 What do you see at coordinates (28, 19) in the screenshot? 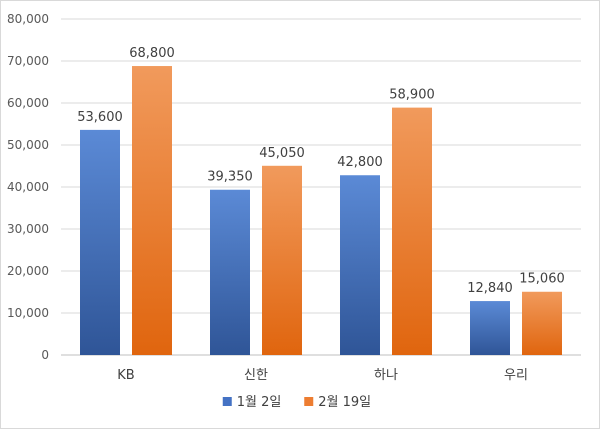
I see `y-tick-label: 80,000` at bounding box center [28, 19].